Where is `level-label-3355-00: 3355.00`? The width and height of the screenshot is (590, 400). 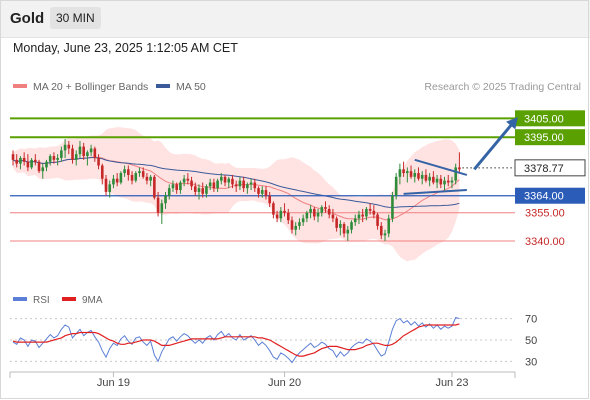
level-label-3355-00: 3355.00 is located at coordinates (545, 214).